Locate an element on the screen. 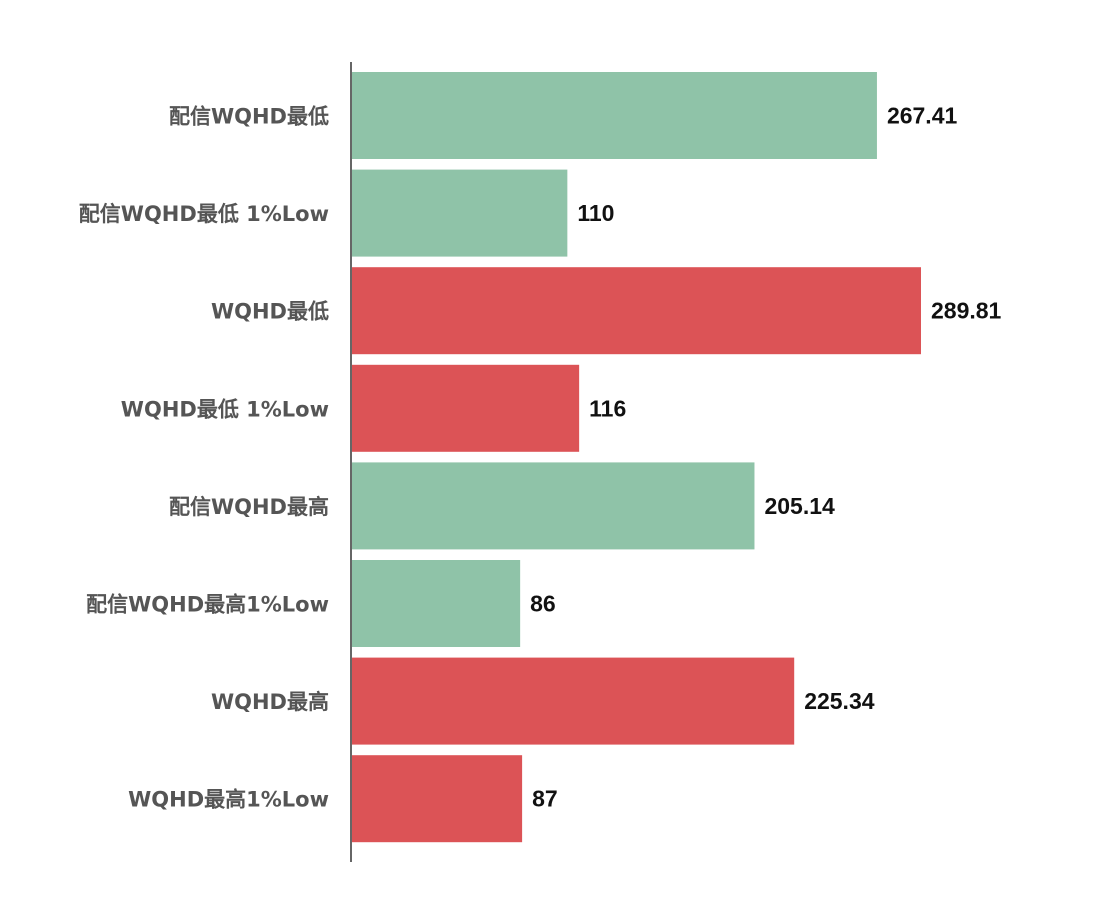  value-label: 86 is located at coordinates (543, 604).